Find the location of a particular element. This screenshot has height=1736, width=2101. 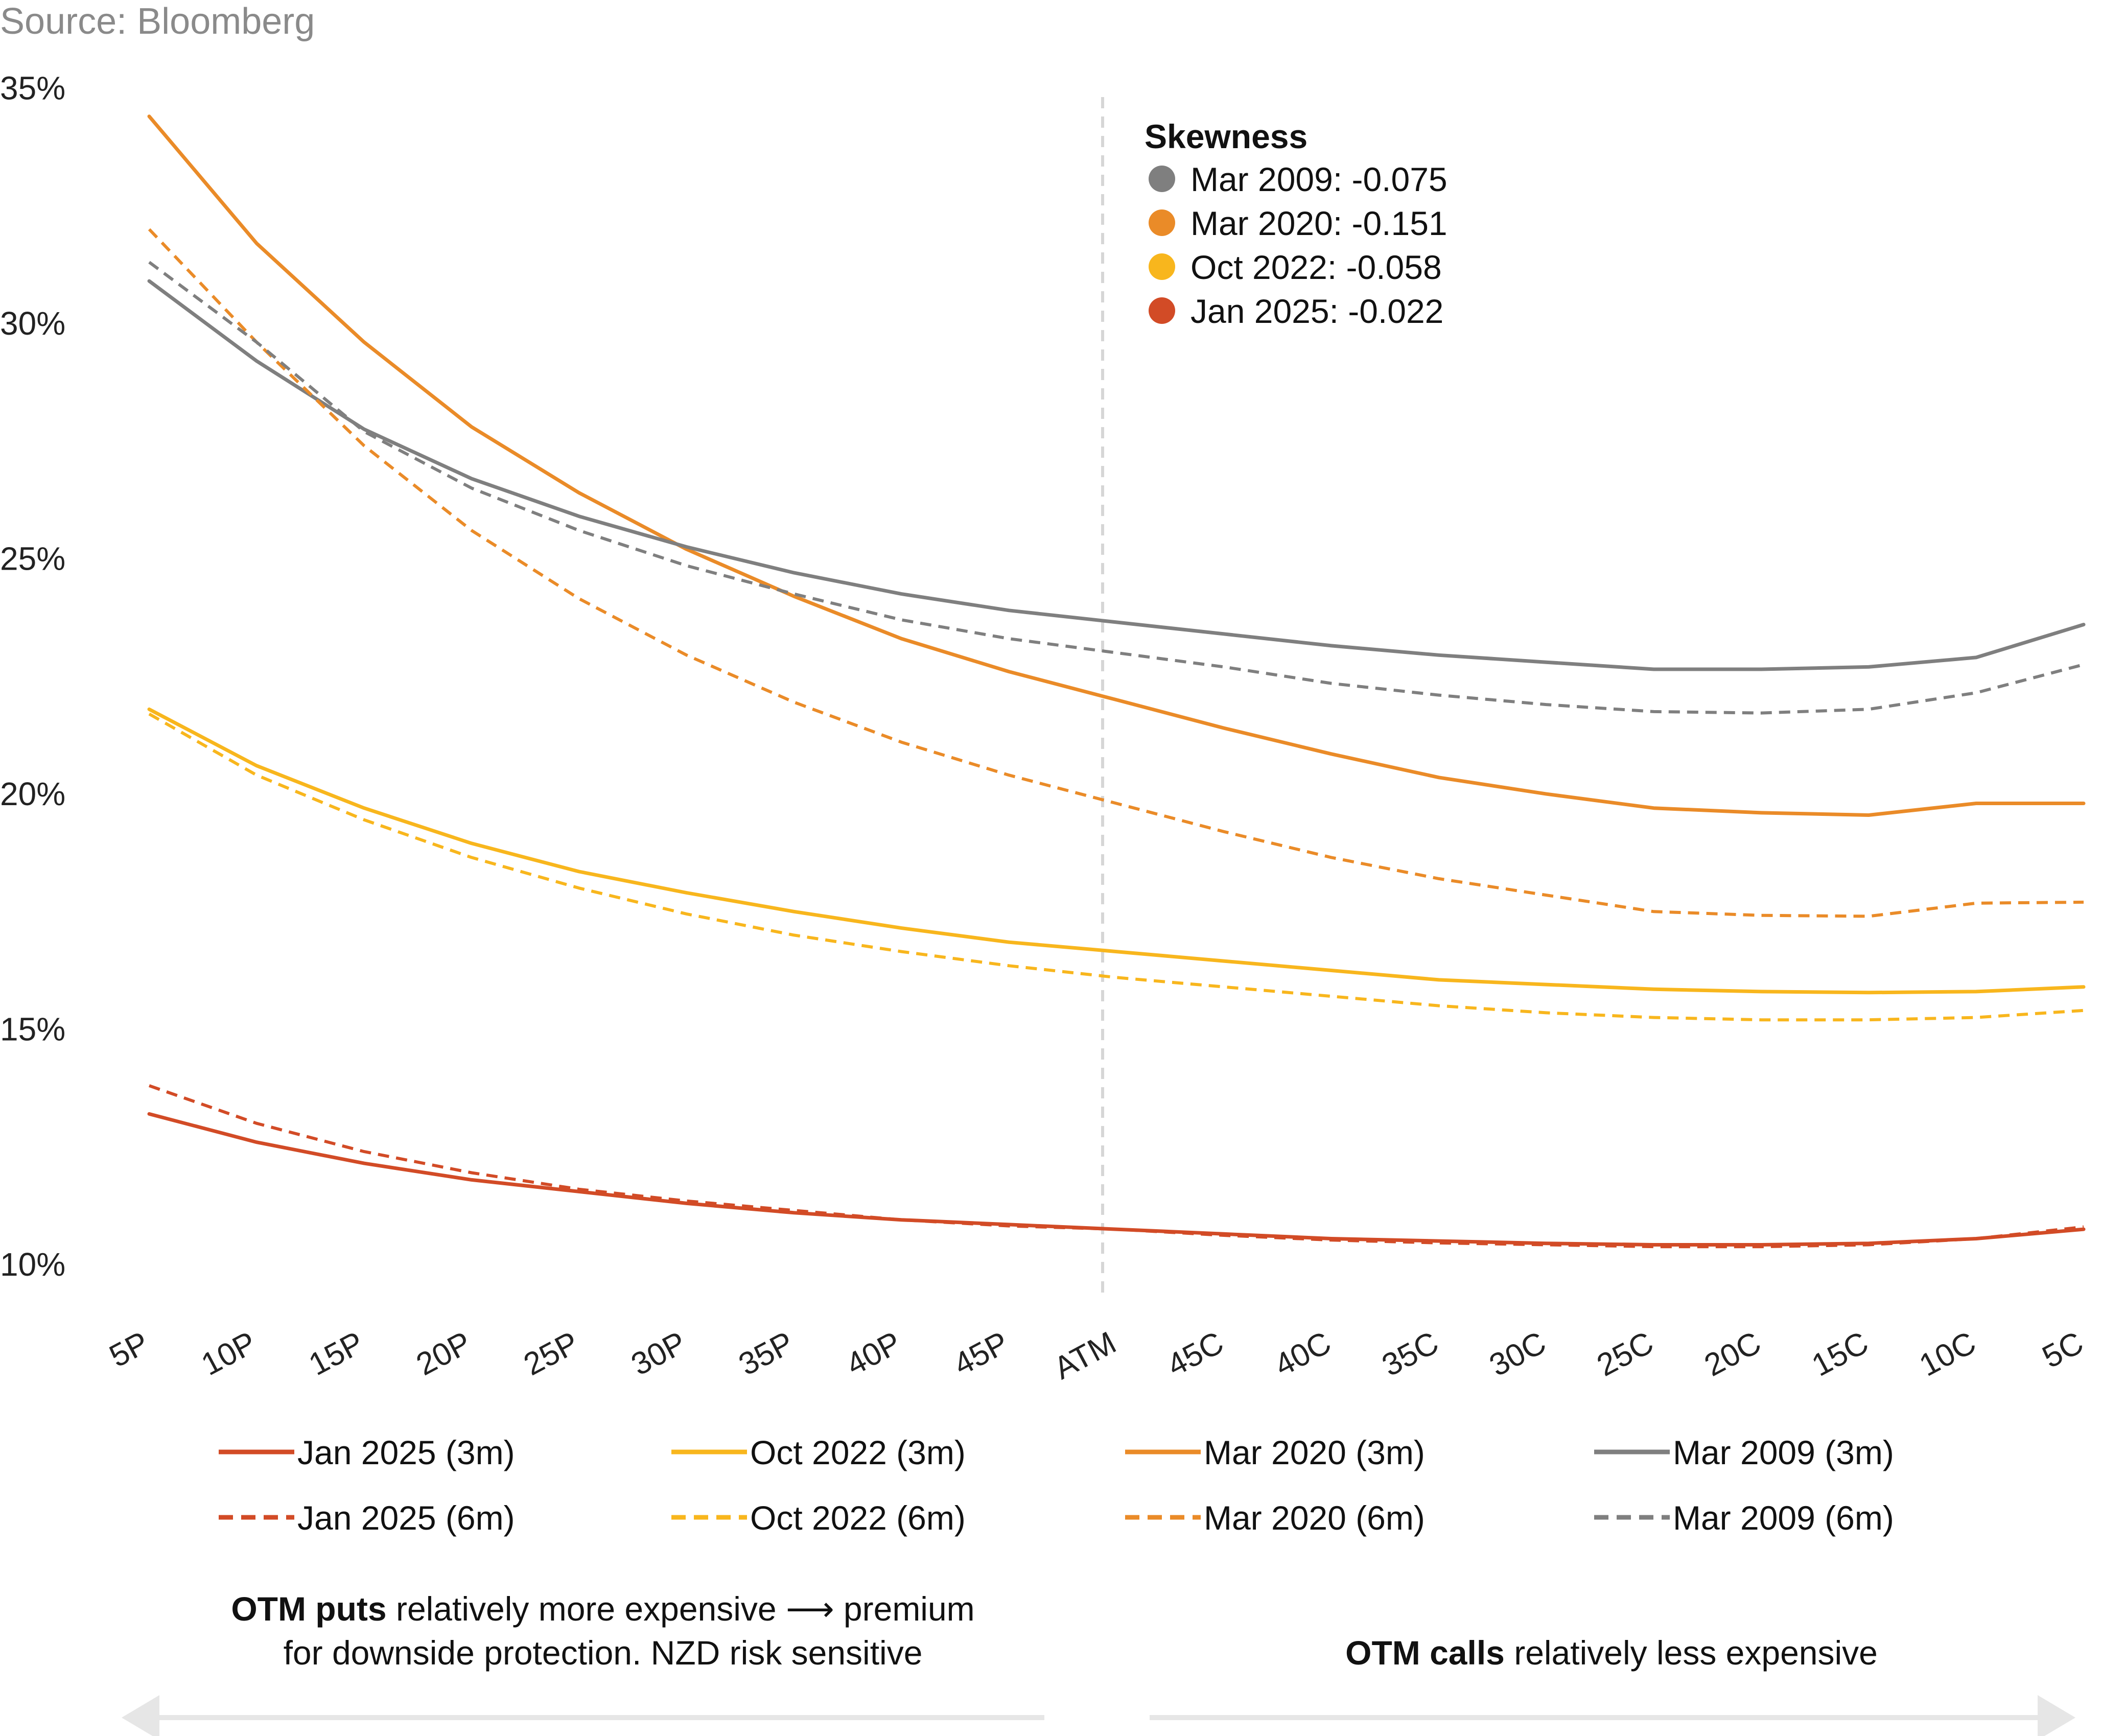

note-right-rest: relatively less expensive is located at coordinates (1691, 1653).